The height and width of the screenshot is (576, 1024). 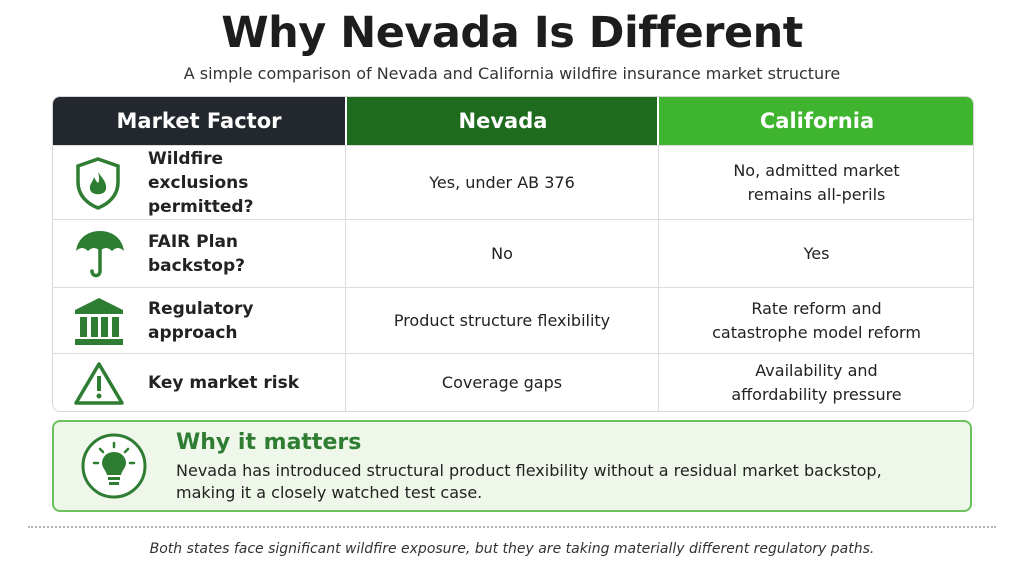 I want to click on nevada-cell: Product structure flexibility, so click(x=501, y=321).